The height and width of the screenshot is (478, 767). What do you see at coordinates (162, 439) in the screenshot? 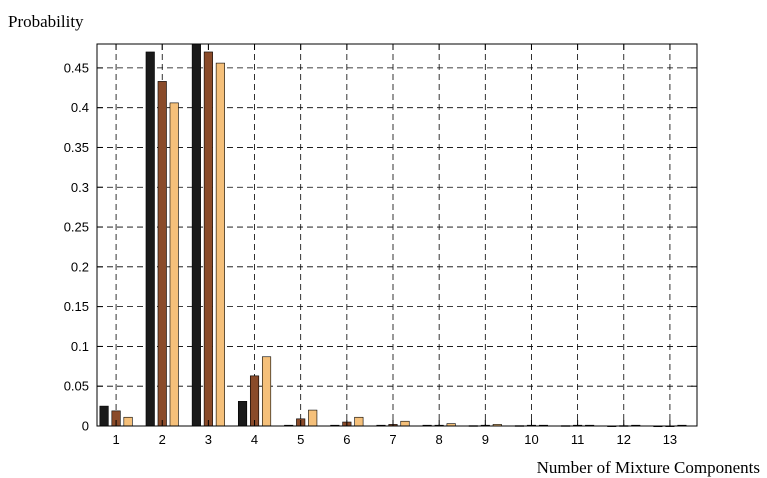
I see `x-tick-label: 2` at bounding box center [162, 439].